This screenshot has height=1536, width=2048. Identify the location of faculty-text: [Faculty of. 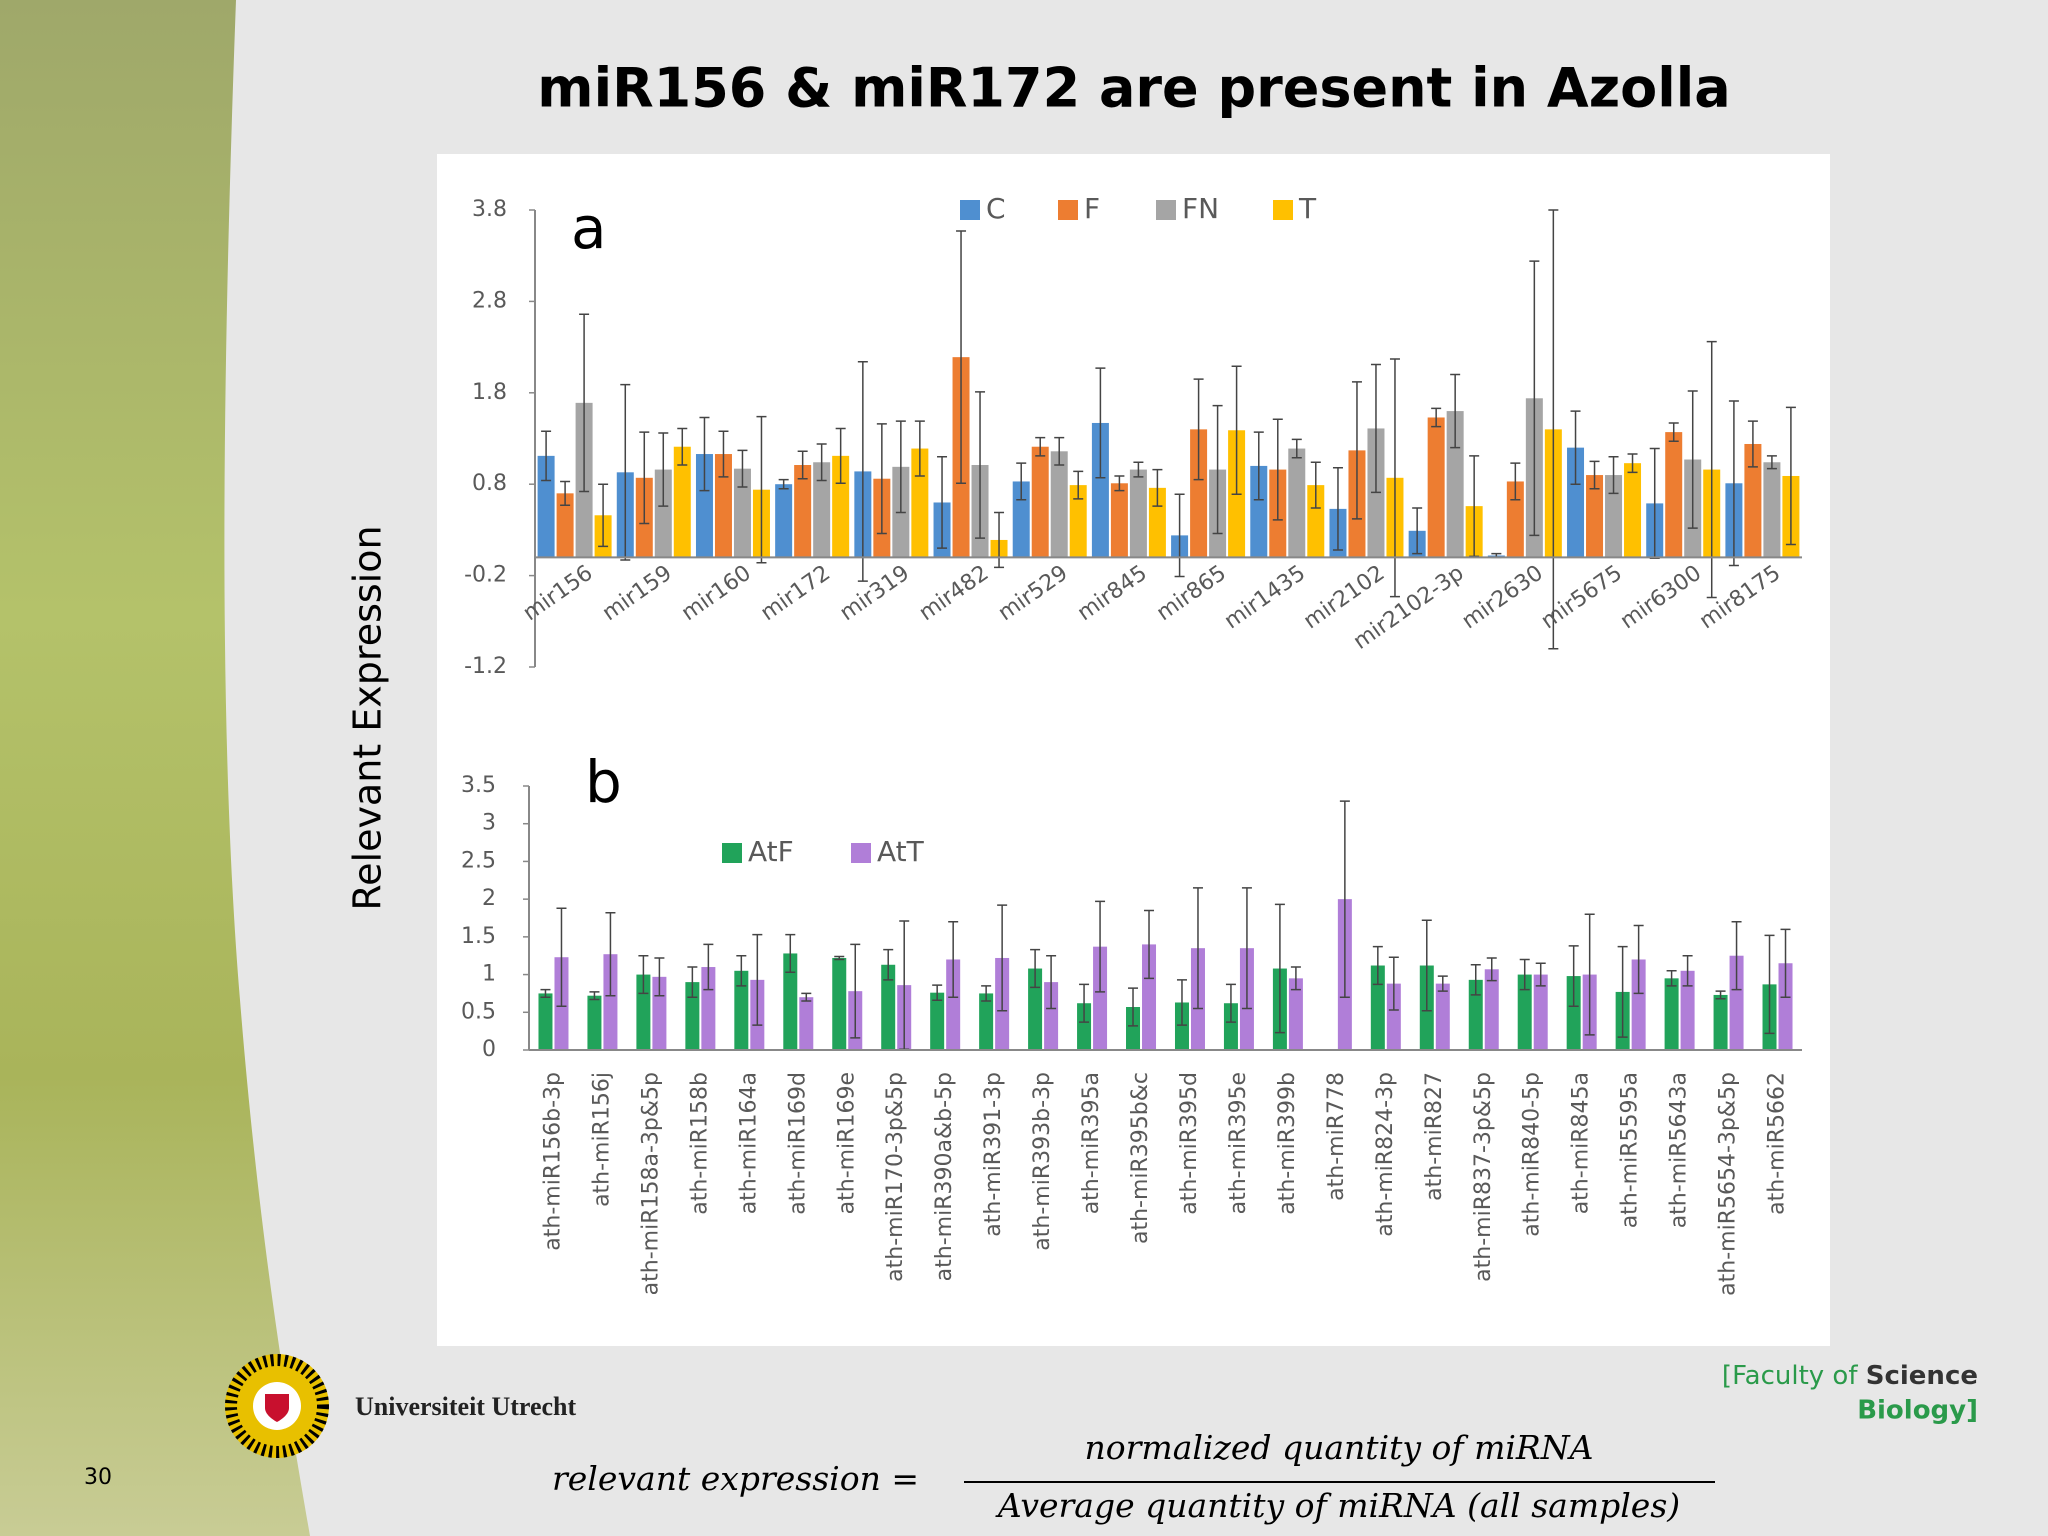
(1790, 1376).